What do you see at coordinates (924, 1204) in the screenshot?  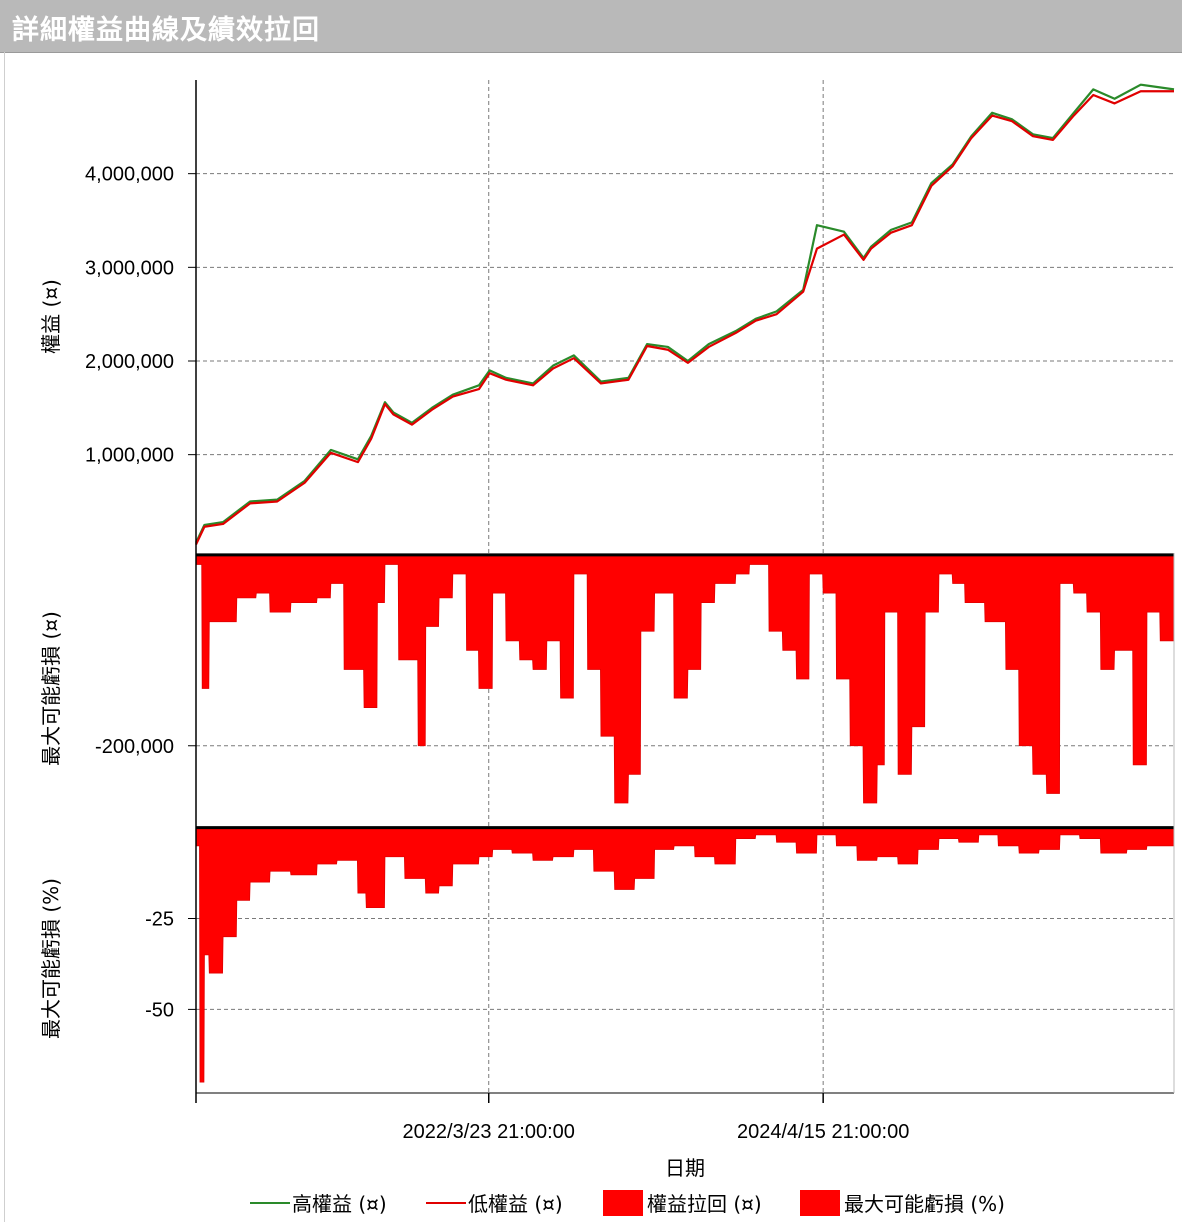 I see `legend-label: 最大可能虧損 (%)` at bounding box center [924, 1204].